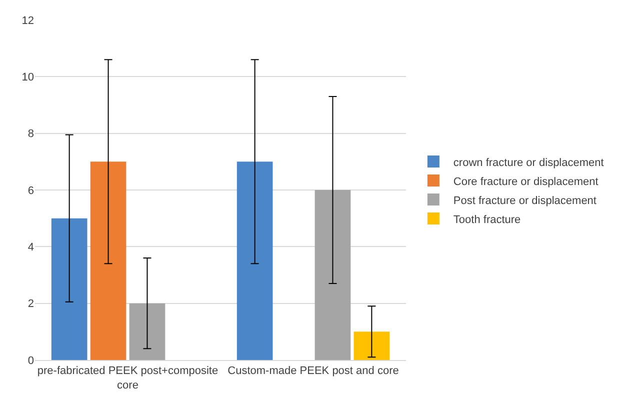  I want to click on legend-label: crown fracture or displacement, so click(528, 162).